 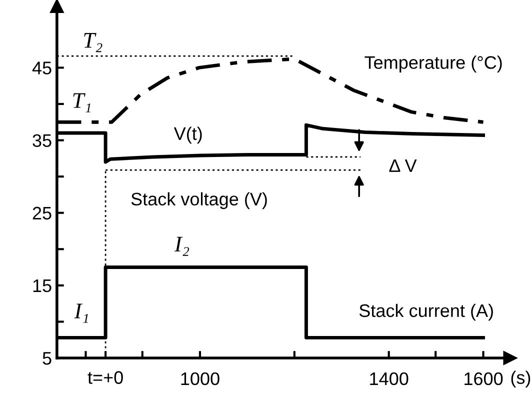 I want to click on x-tick-label: 1000, so click(x=200, y=379).